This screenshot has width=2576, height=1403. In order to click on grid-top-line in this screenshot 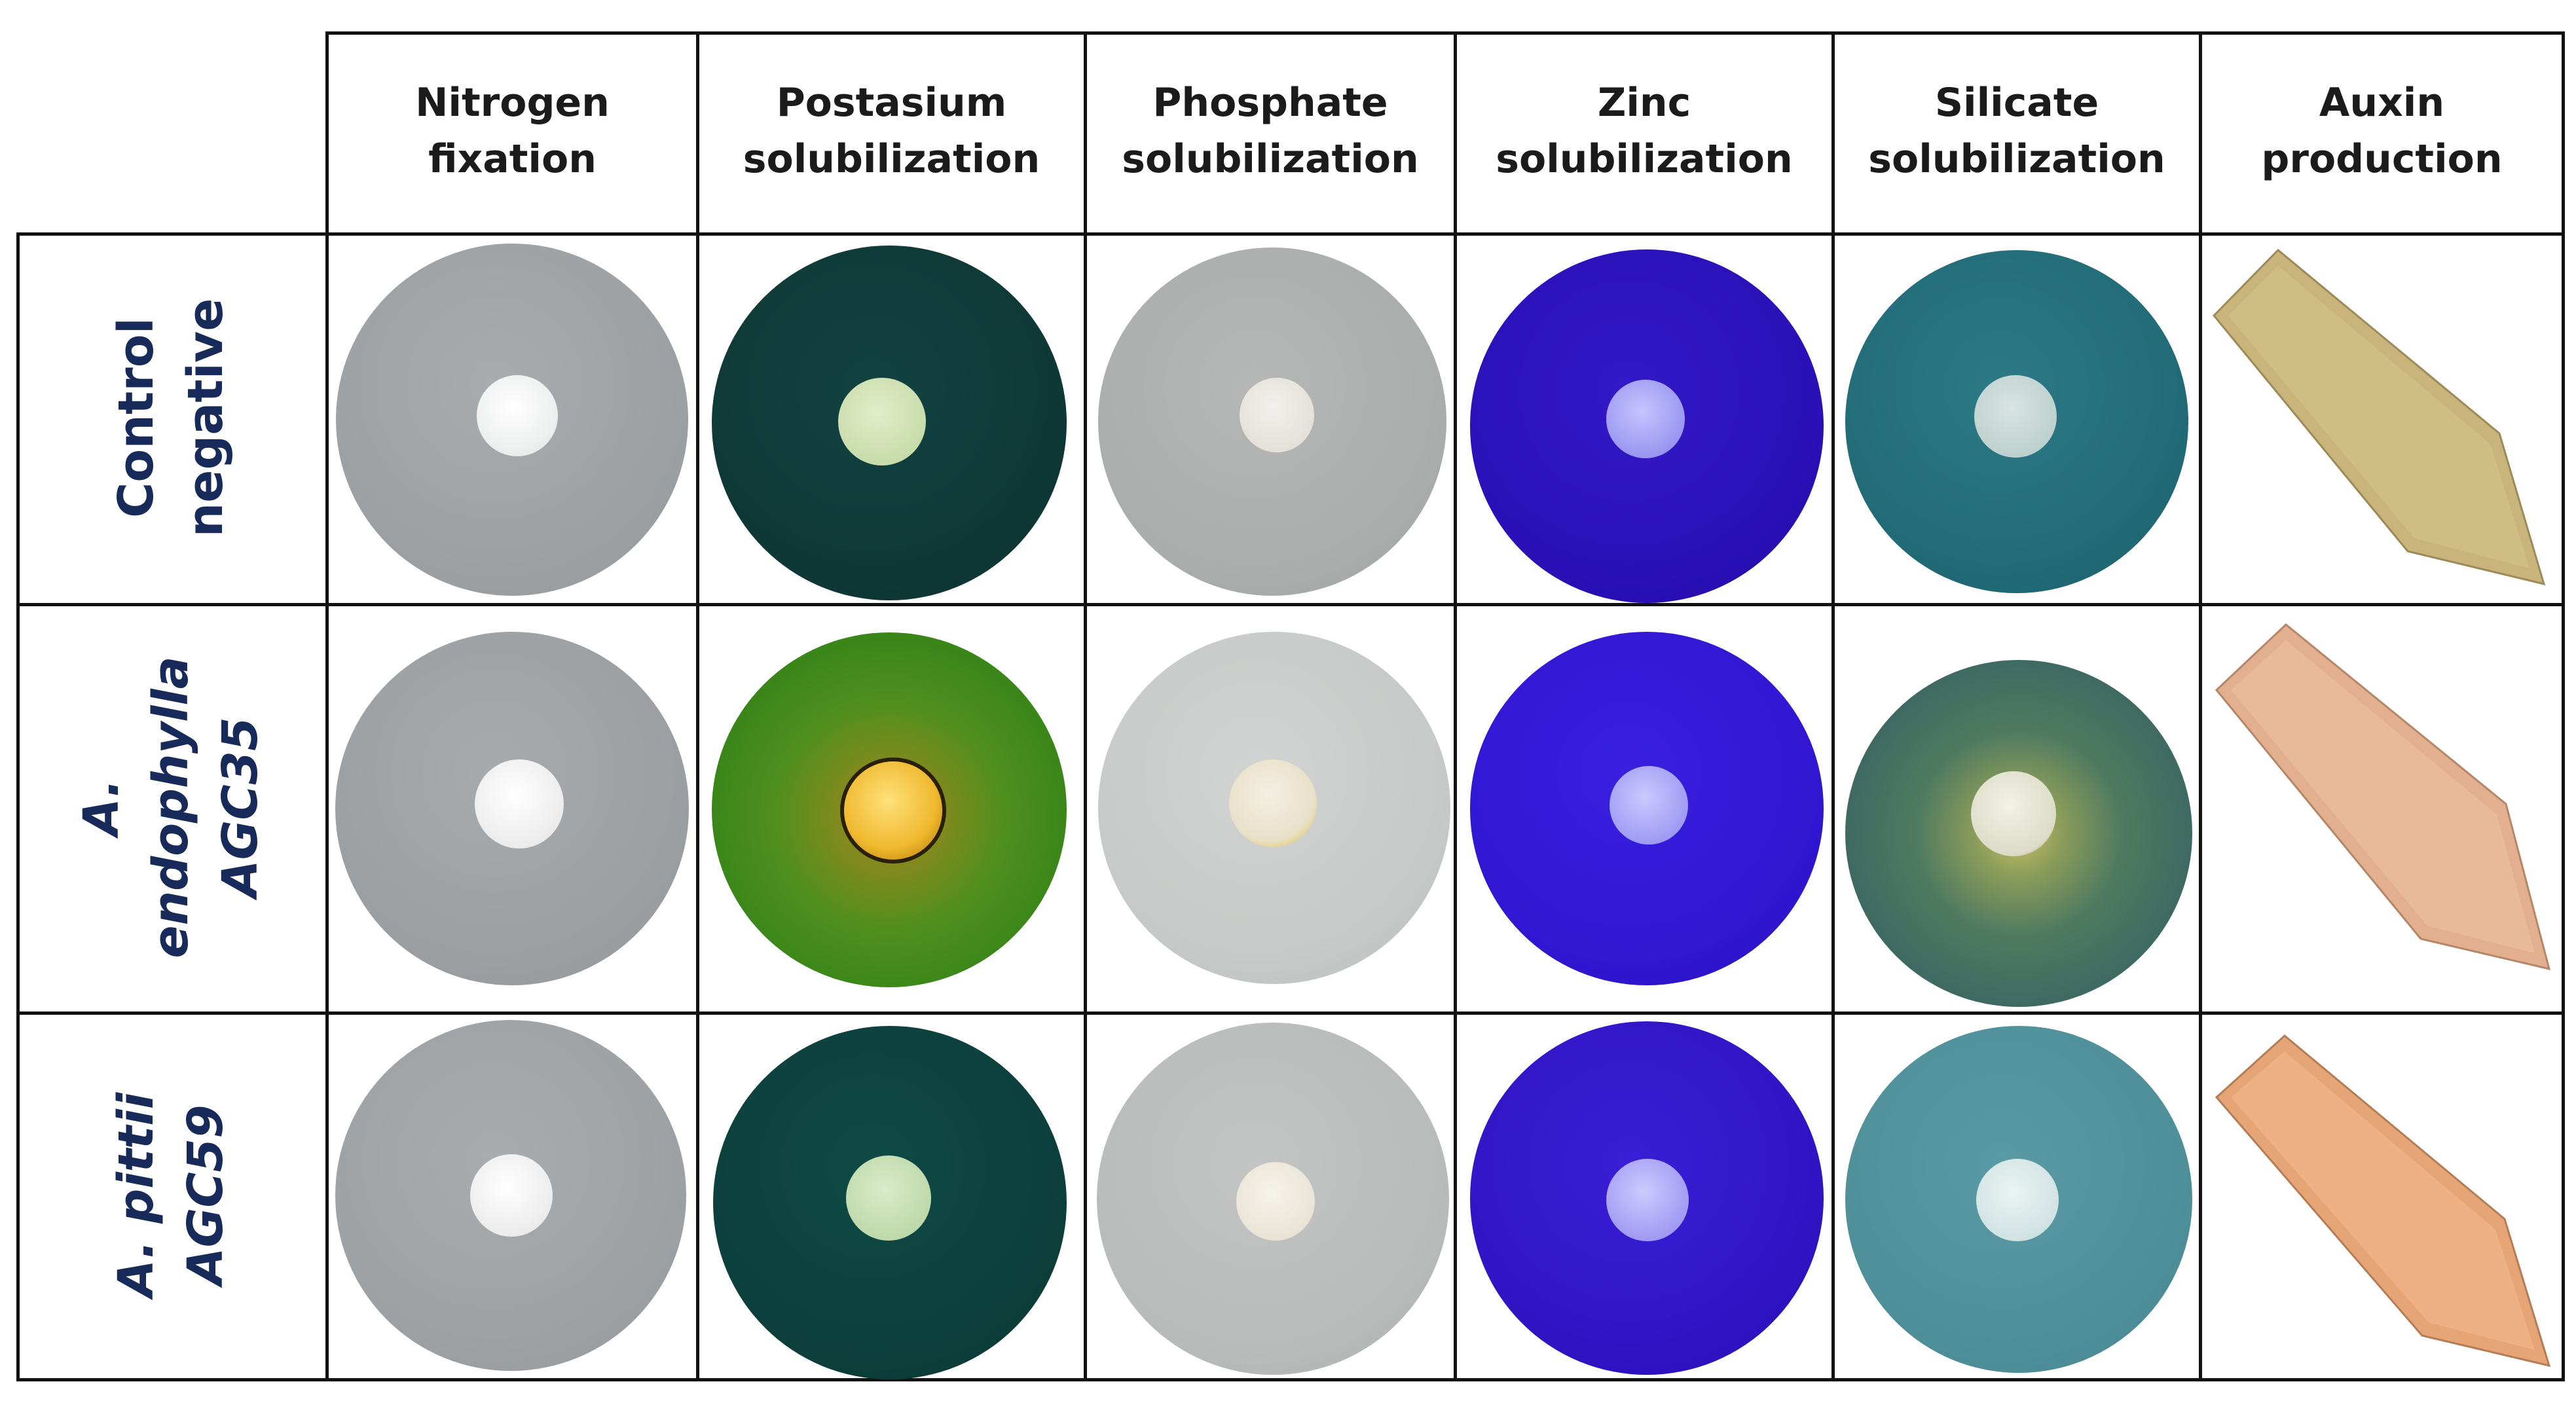, I will do `click(1445, 33)`.